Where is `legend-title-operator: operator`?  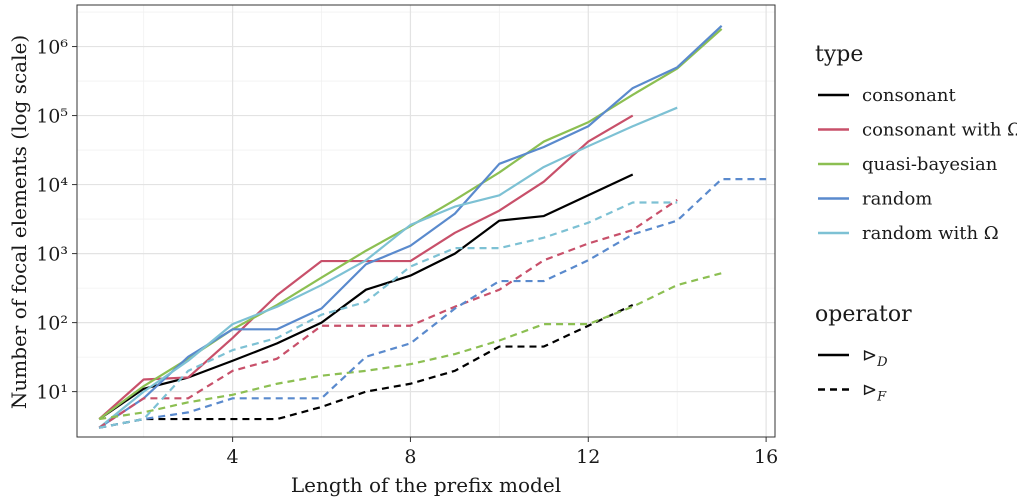
legend-title-operator: operator is located at coordinates (863, 314).